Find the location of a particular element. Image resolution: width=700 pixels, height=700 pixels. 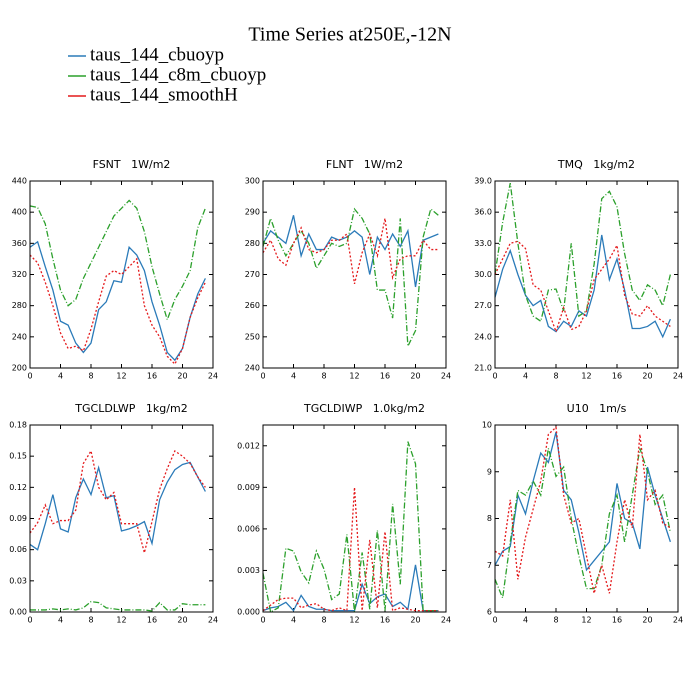

y-tick-label: 260 is located at coordinates (252, 305).